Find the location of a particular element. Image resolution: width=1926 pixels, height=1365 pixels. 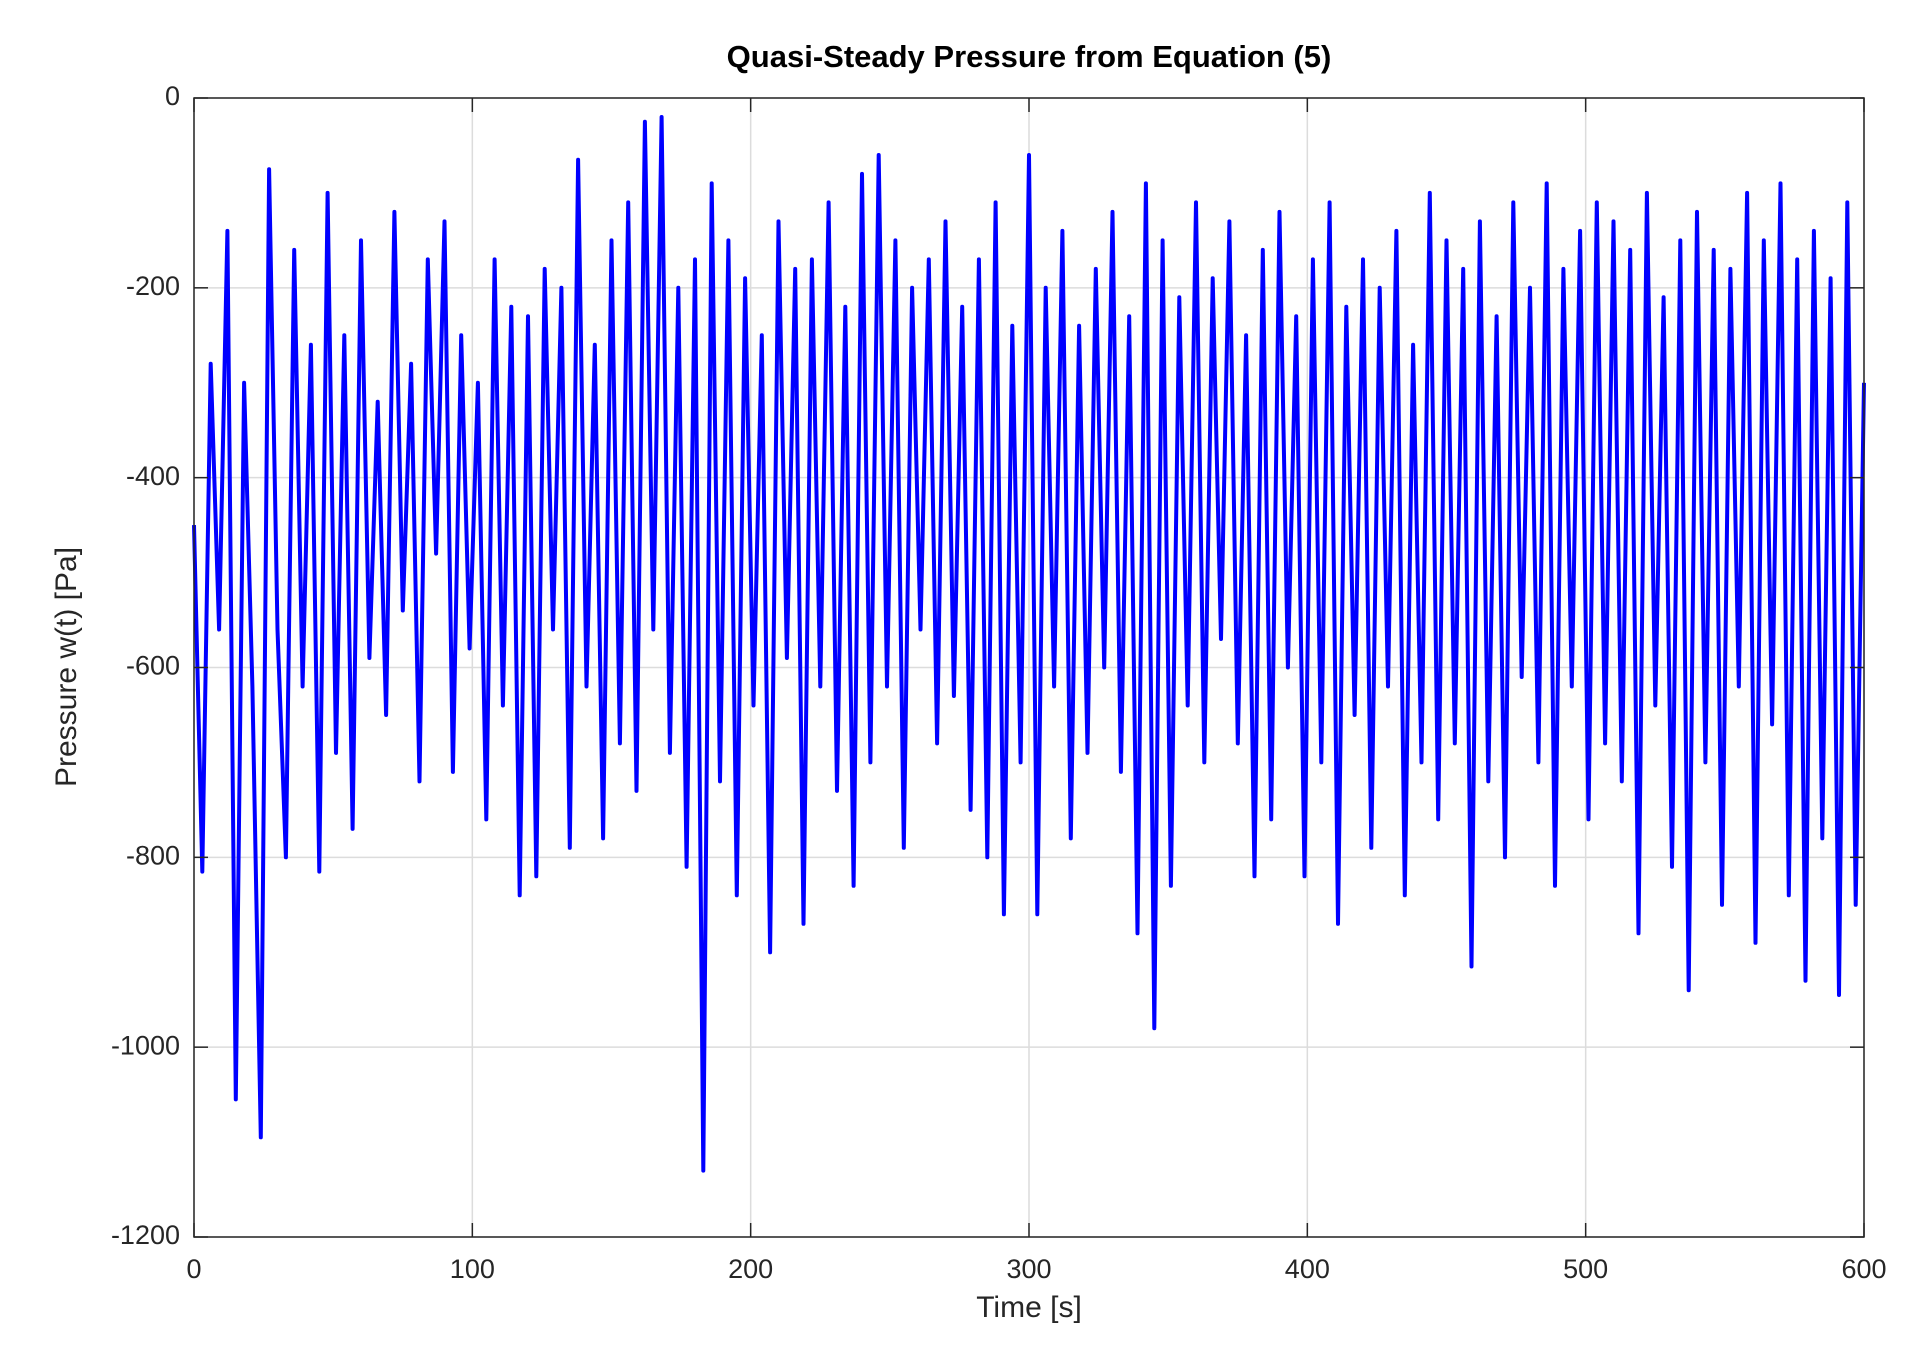

x-tick-label: 0 is located at coordinates (193, 1269).